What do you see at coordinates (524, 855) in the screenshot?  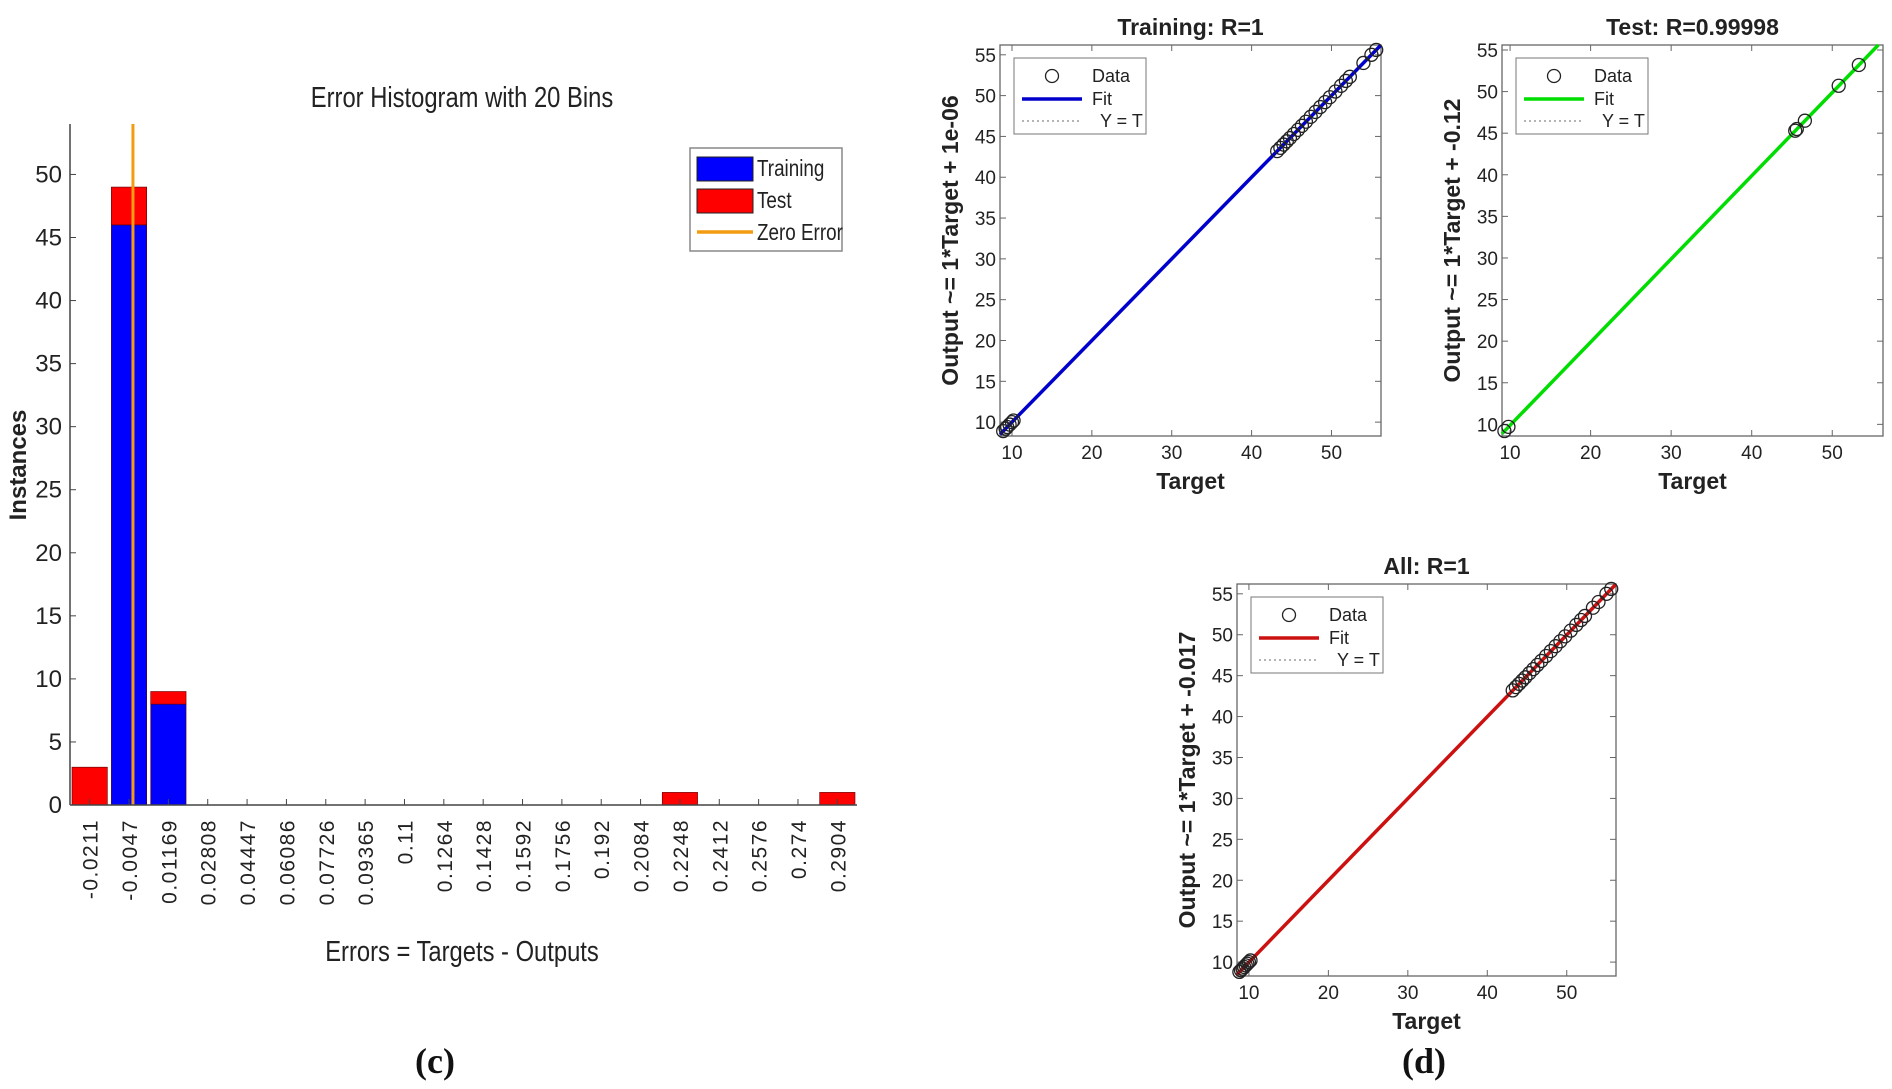 I see `histogram-xtick-label: 0.1592` at bounding box center [524, 855].